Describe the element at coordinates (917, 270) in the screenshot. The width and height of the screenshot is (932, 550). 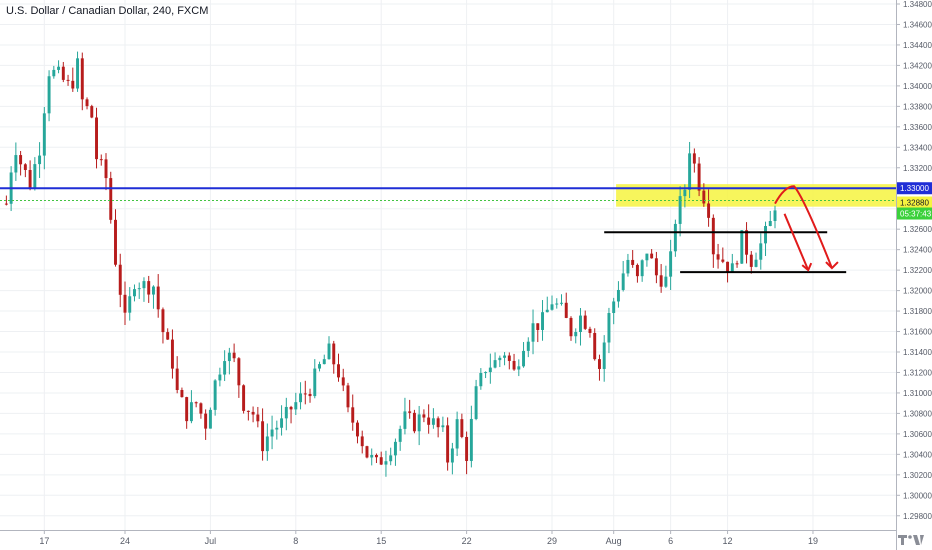
I see `y-tick-label: 1.32200` at that location.